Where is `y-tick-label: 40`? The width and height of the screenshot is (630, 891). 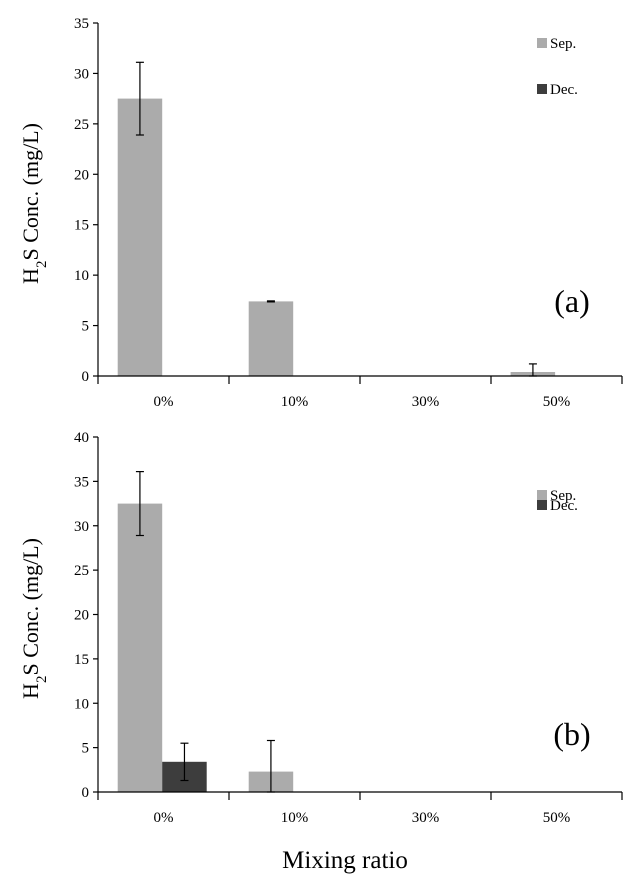
y-tick-label: 40 is located at coordinates (81, 438).